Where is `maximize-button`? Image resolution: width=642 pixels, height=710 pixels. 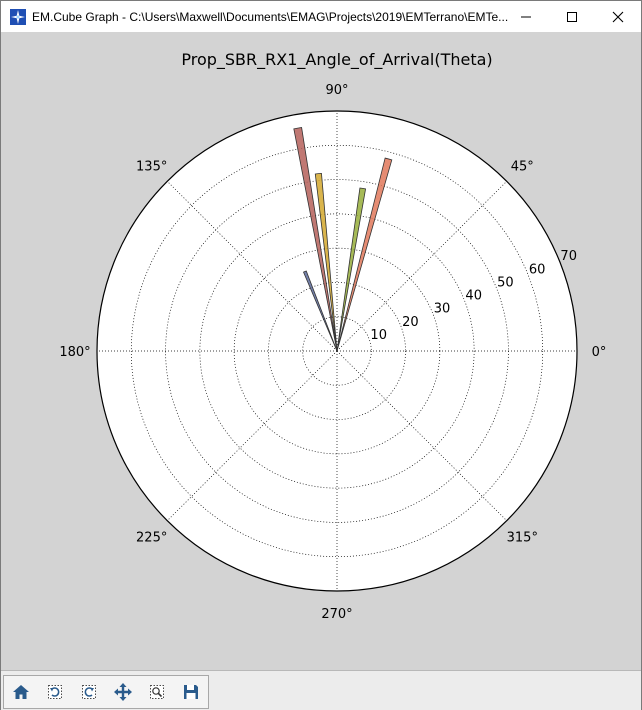
maximize-button is located at coordinates (572, 16).